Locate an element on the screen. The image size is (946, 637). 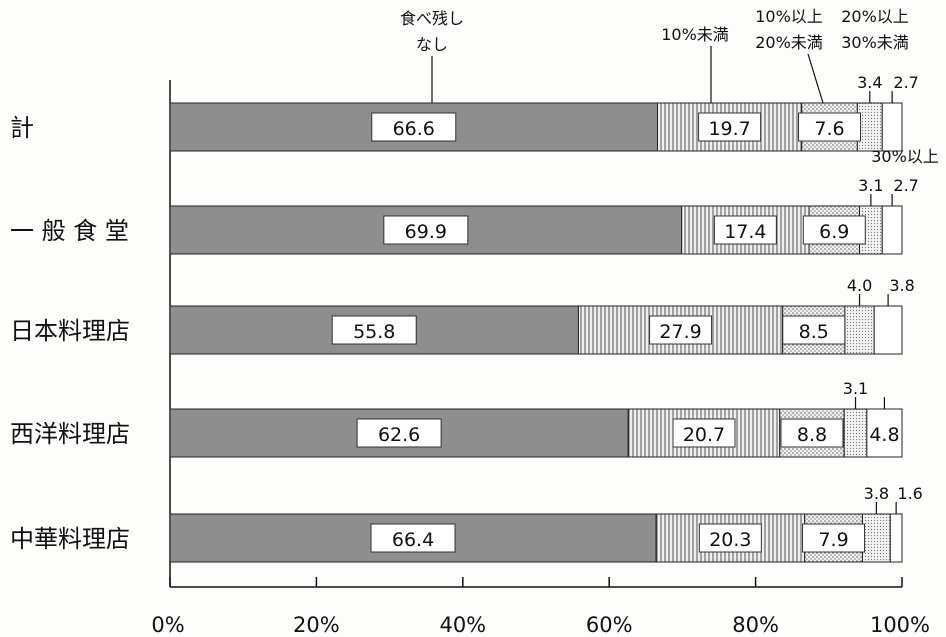
category-label: 計 is located at coordinates (22, 128).